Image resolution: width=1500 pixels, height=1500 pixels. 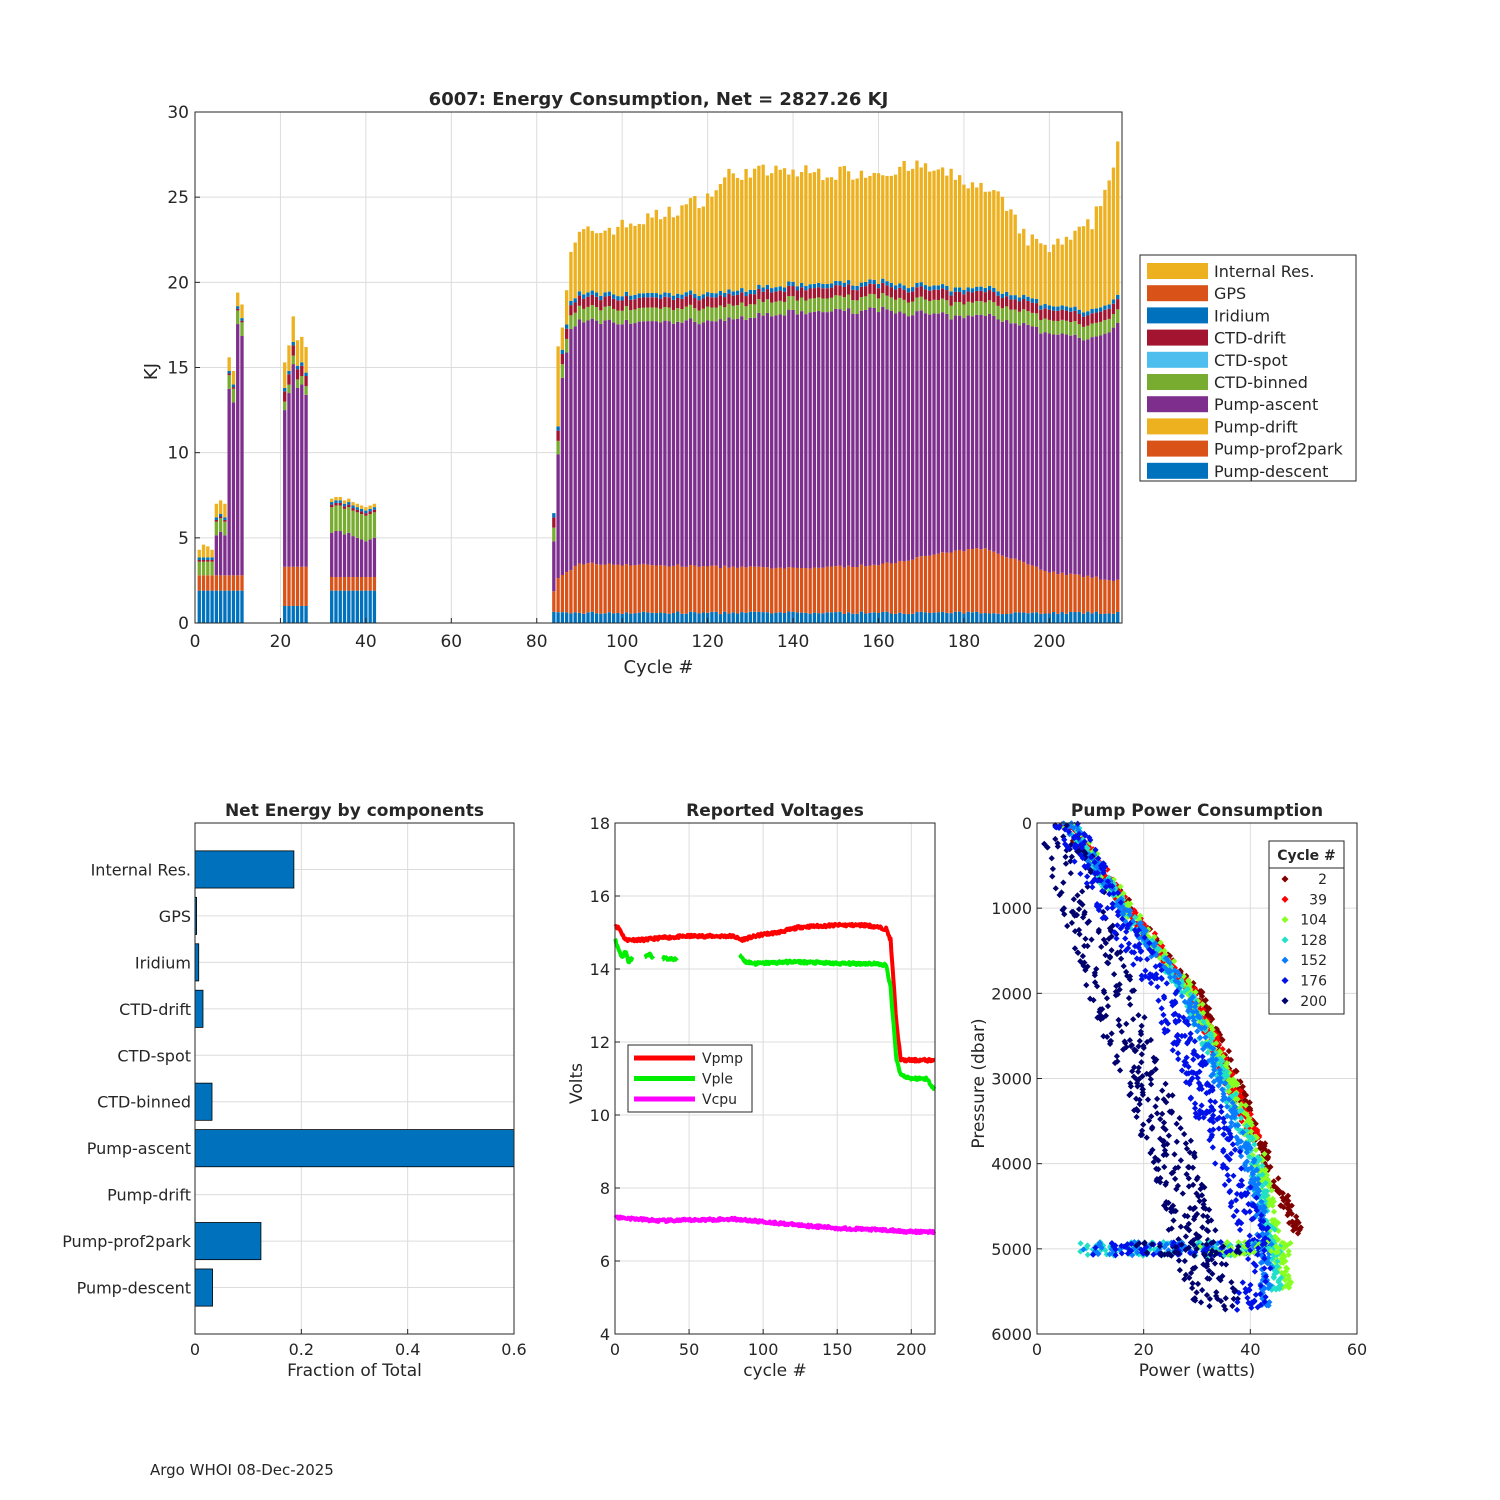 What do you see at coordinates (600, 823) in the screenshot?
I see `y-tick-label: 18` at bounding box center [600, 823].